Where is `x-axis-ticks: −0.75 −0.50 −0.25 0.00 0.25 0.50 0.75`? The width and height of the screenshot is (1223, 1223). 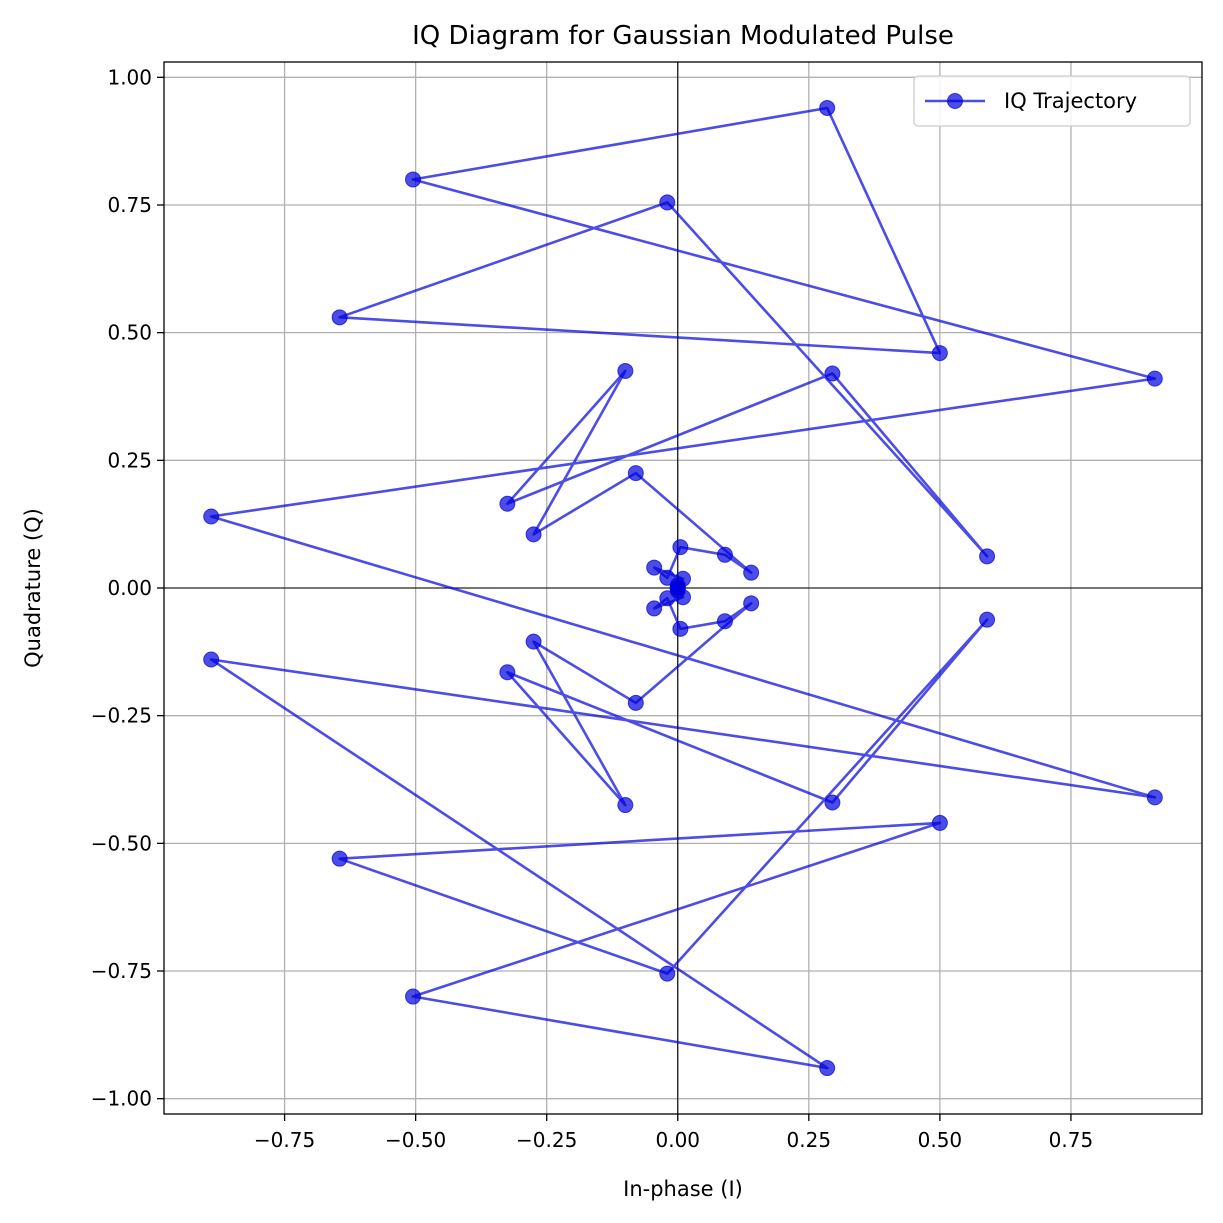 x-axis-ticks: −0.75 −0.50 −0.25 0.00 0.25 0.50 0.75 is located at coordinates (673, 1133).